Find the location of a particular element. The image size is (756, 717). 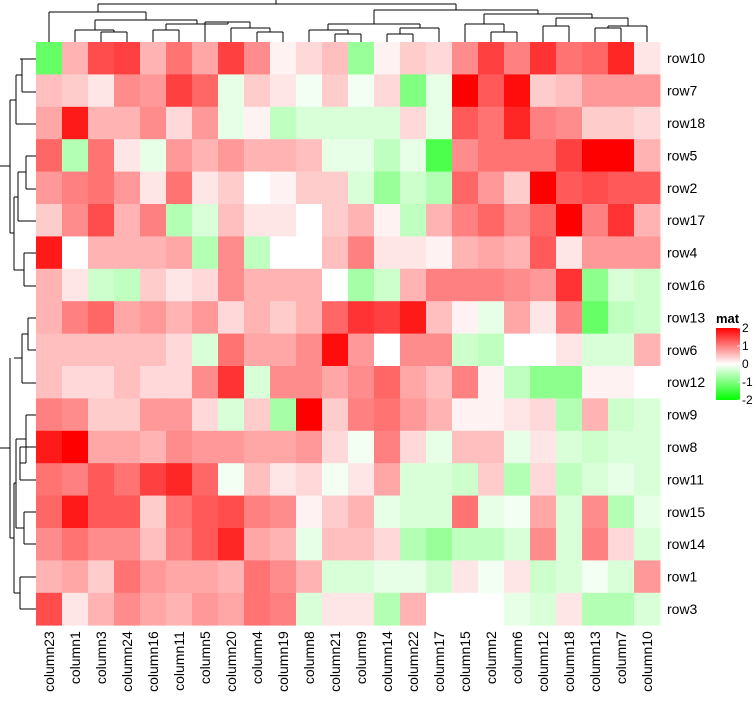

heatmap-cell-row14-column14 is located at coordinates (387, 544).